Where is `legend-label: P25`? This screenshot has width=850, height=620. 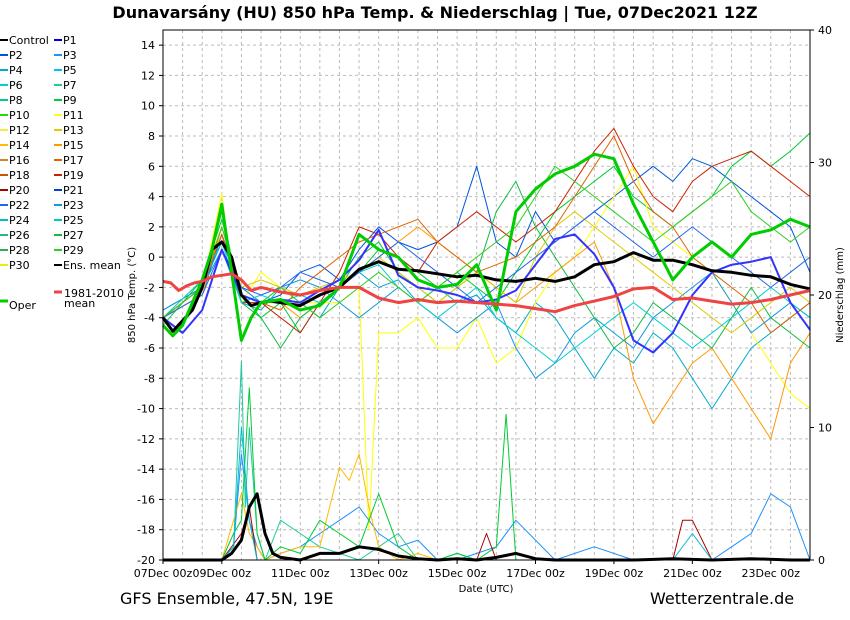
legend-label: P25 is located at coordinates (73, 220).